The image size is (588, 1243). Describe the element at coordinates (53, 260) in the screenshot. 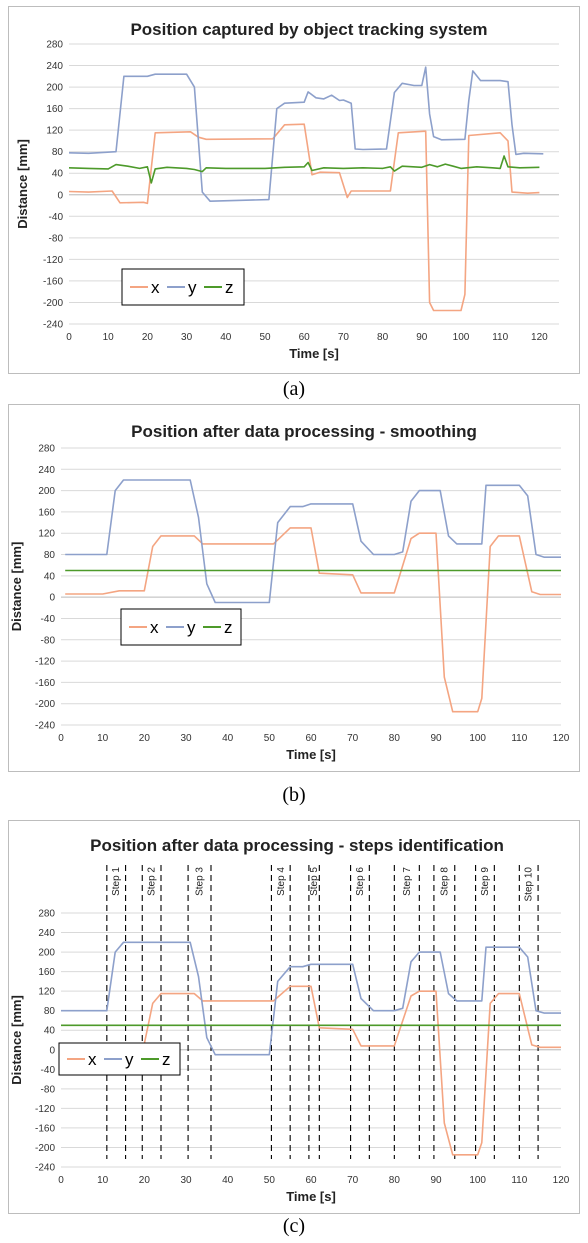

I see `chart-a-ytick-label: -120` at that location.